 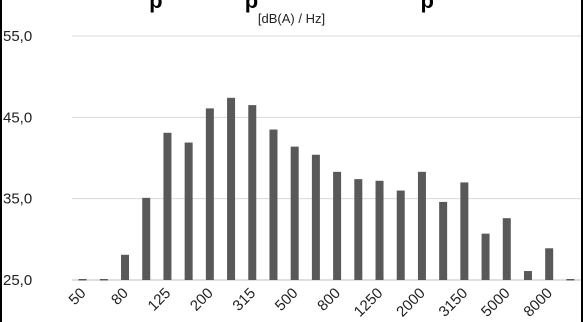 What do you see at coordinates (202, 300) in the screenshot?
I see `x-tick-label: 200` at bounding box center [202, 300].